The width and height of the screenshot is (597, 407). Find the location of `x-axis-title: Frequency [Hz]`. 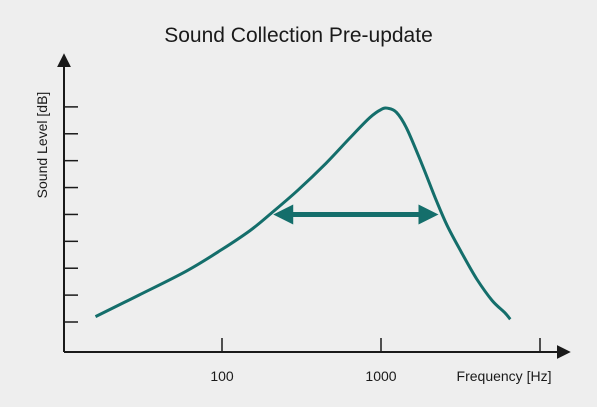

x-axis-title: Frequency [Hz] is located at coordinates (504, 376).